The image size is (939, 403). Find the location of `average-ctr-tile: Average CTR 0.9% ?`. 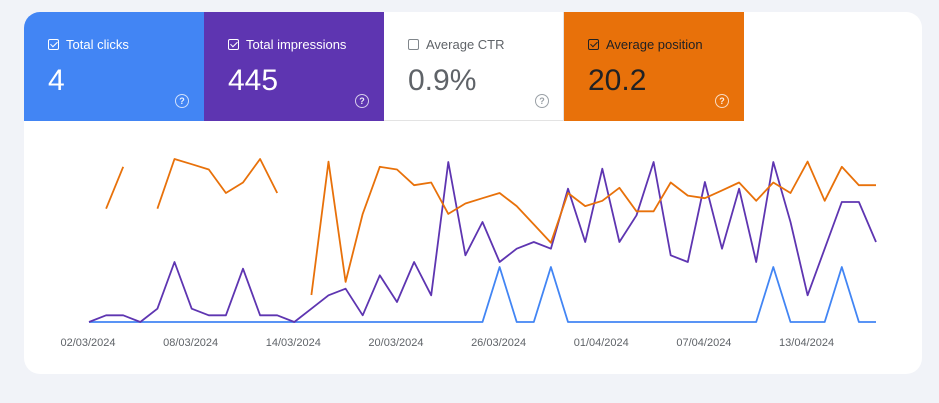

average-ctr-tile: Average CTR 0.9% ? is located at coordinates (474, 66).